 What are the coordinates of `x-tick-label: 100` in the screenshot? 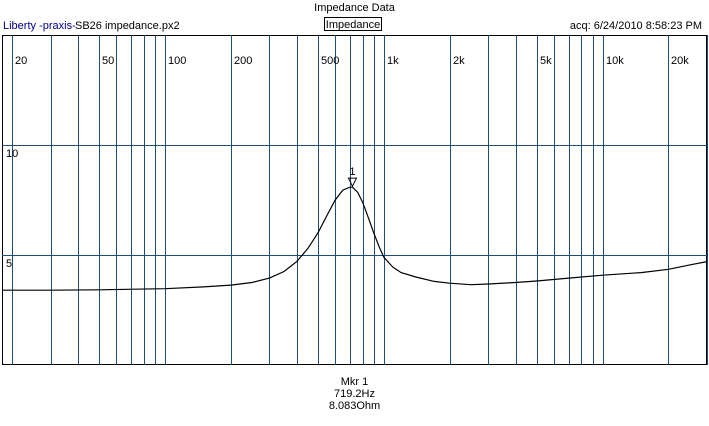 It's located at (177, 61).